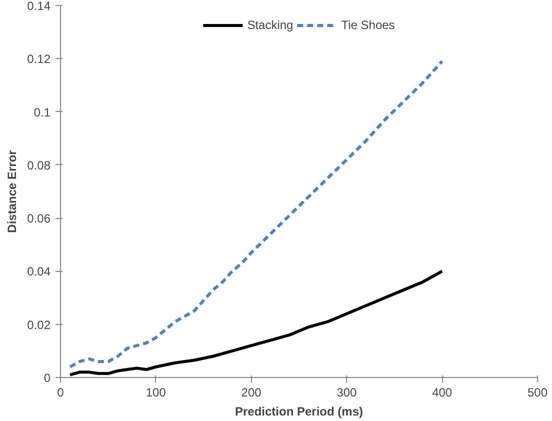 This screenshot has width=552, height=421. What do you see at coordinates (39, 219) in the screenshot?
I see `y-tick-label: 0.06` at bounding box center [39, 219].